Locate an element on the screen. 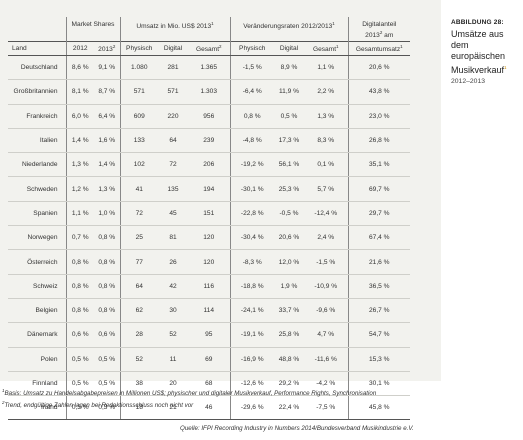  figure-subtitle: 2012–2013 is located at coordinates (468, 81).